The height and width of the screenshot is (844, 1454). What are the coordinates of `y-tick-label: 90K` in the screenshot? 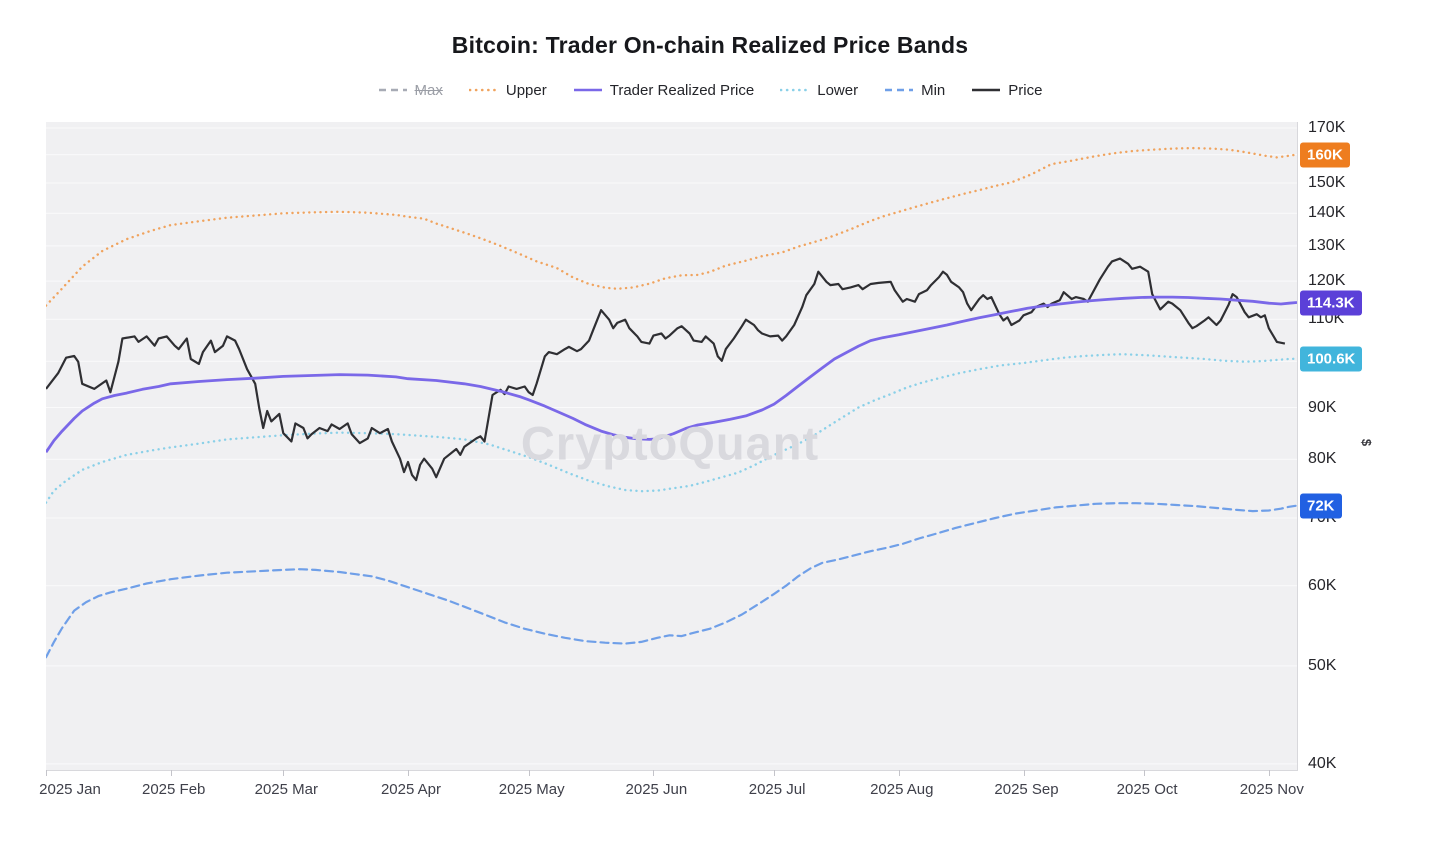 It's located at (1322, 407).